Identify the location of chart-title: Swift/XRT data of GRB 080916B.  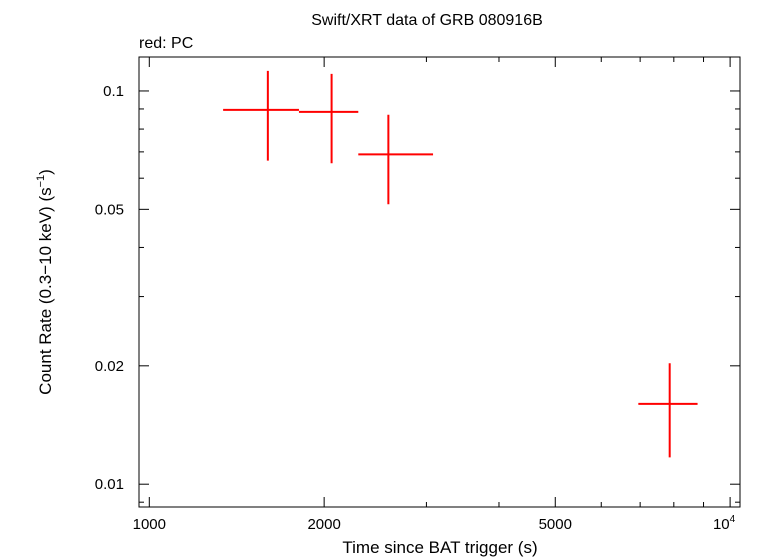
(427, 20).